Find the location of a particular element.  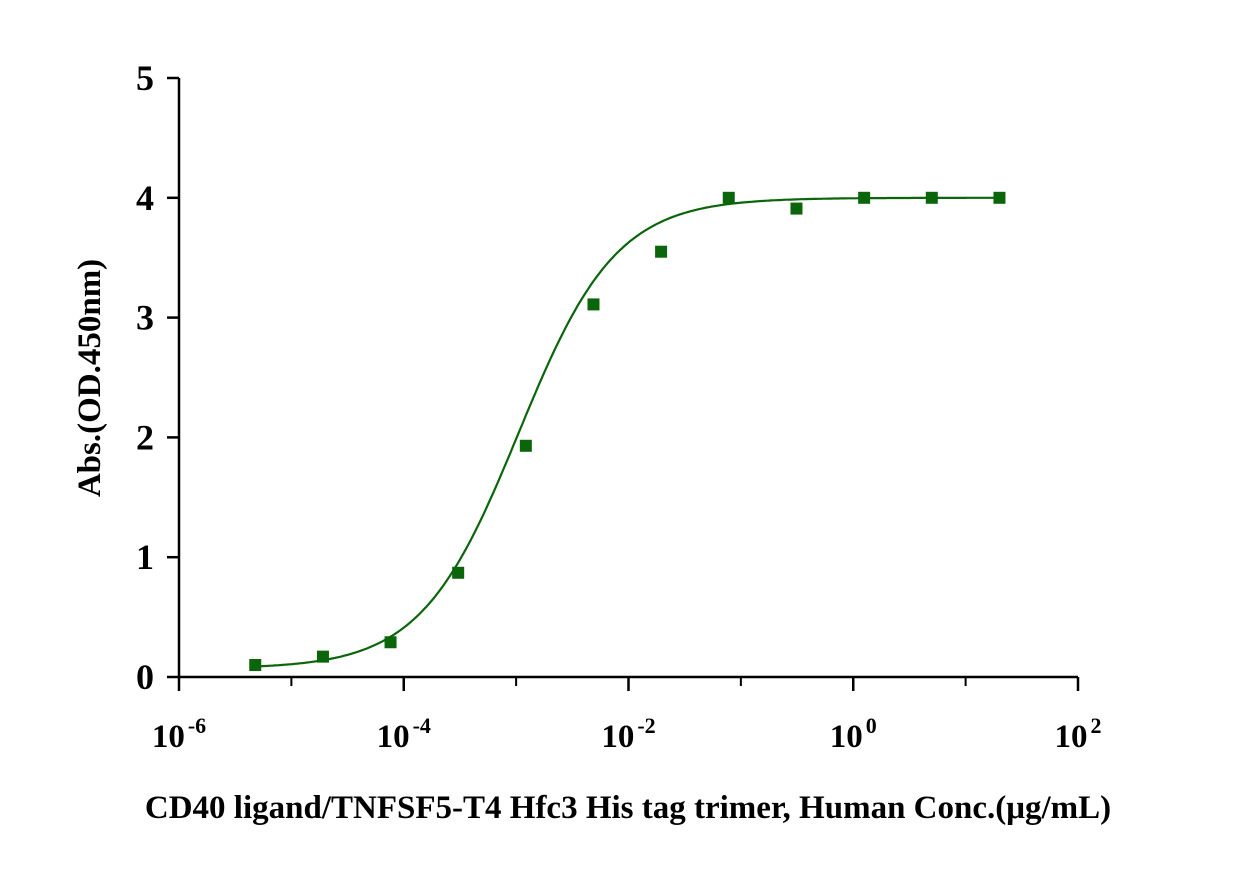

y-tick-label: 4 is located at coordinates (145, 198).